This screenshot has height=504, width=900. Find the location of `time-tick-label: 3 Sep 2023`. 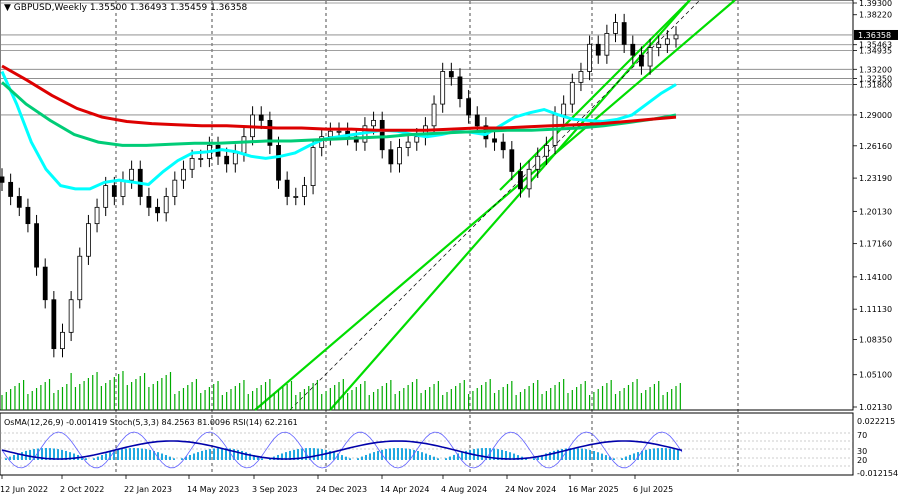

time-tick-label: 3 Sep 2023 is located at coordinates (275, 489).